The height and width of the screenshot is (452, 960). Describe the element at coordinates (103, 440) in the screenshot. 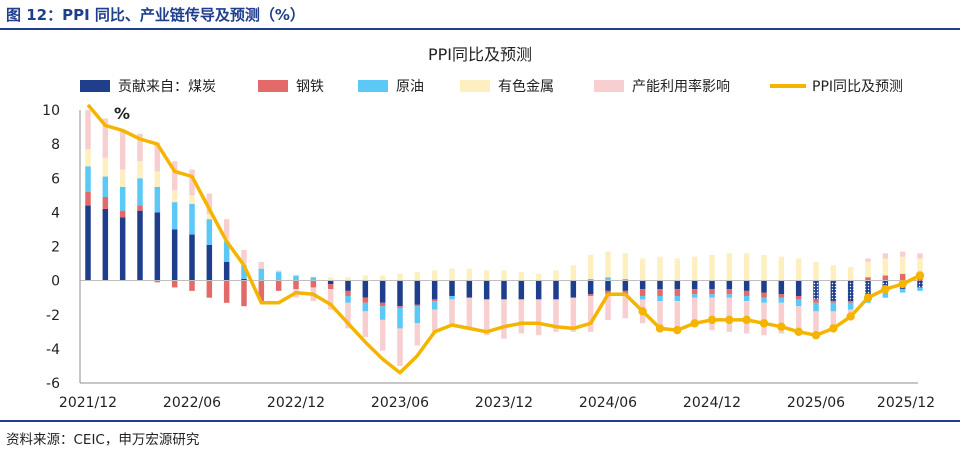

I see `source-note: 资料来源：CEIC，申万宏源研究` at that location.